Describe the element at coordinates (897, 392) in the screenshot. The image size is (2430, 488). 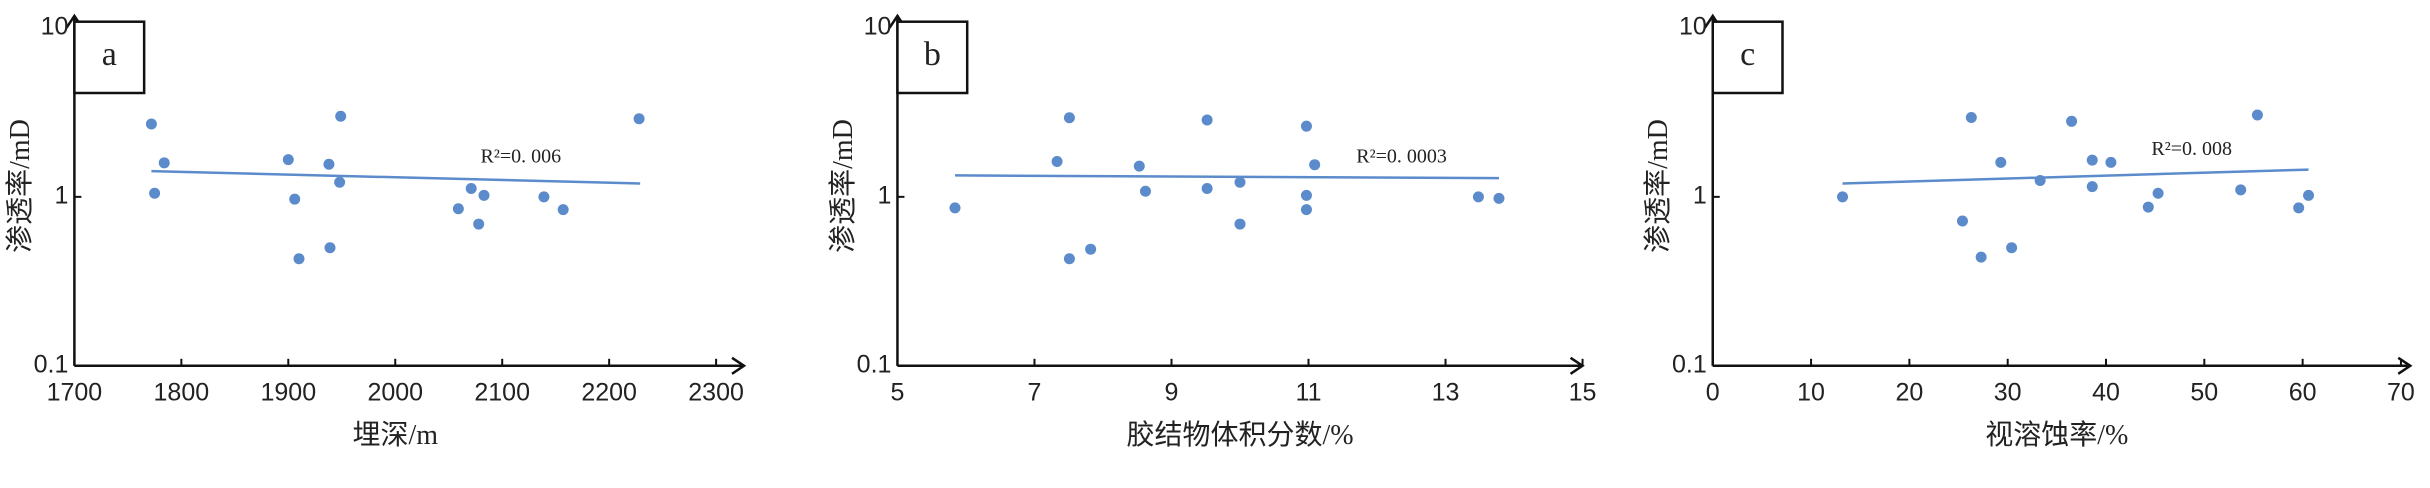
I see `x-tick-label: 5` at that location.